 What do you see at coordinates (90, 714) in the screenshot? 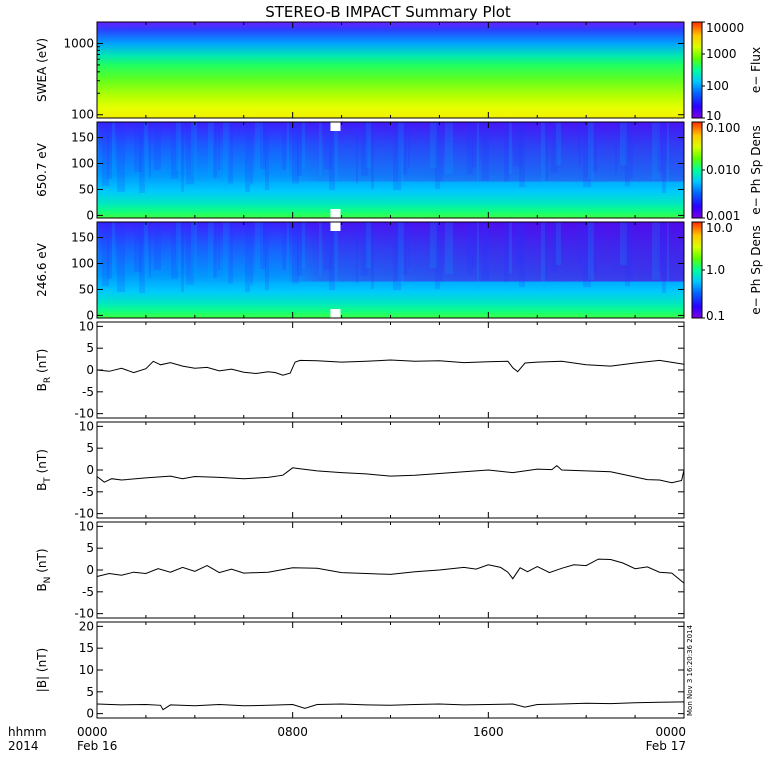
I see `y-tick-label: 0` at bounding box center [90, 714].